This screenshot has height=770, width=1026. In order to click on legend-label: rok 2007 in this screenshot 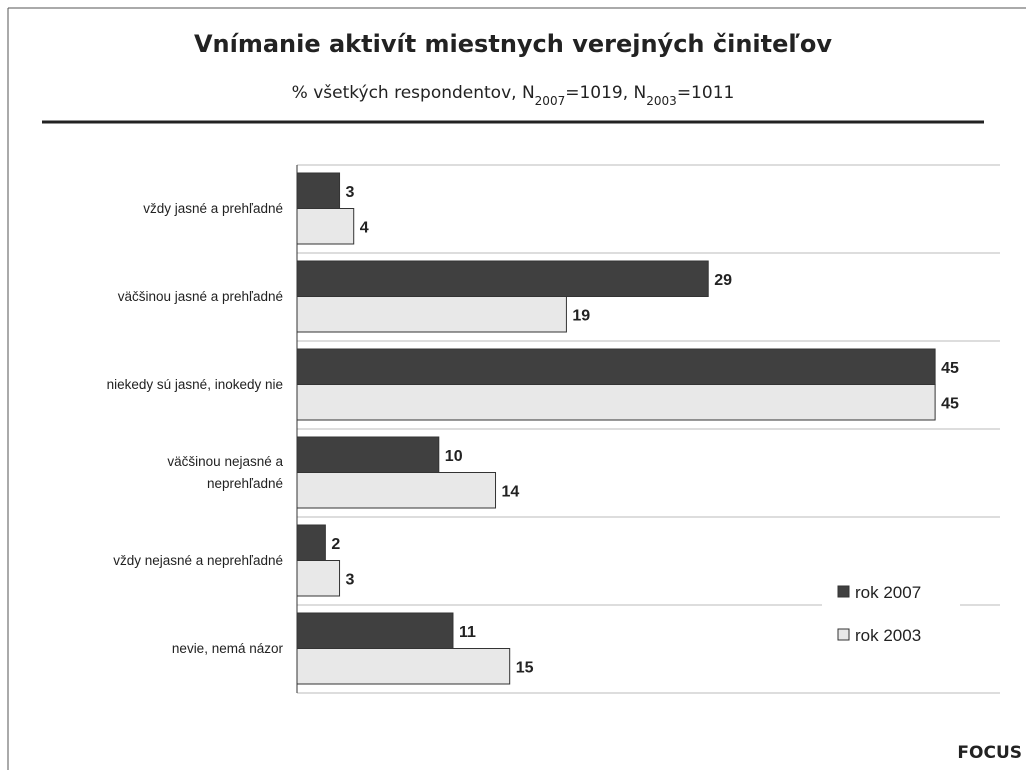, I will do `click(888, 592)`.